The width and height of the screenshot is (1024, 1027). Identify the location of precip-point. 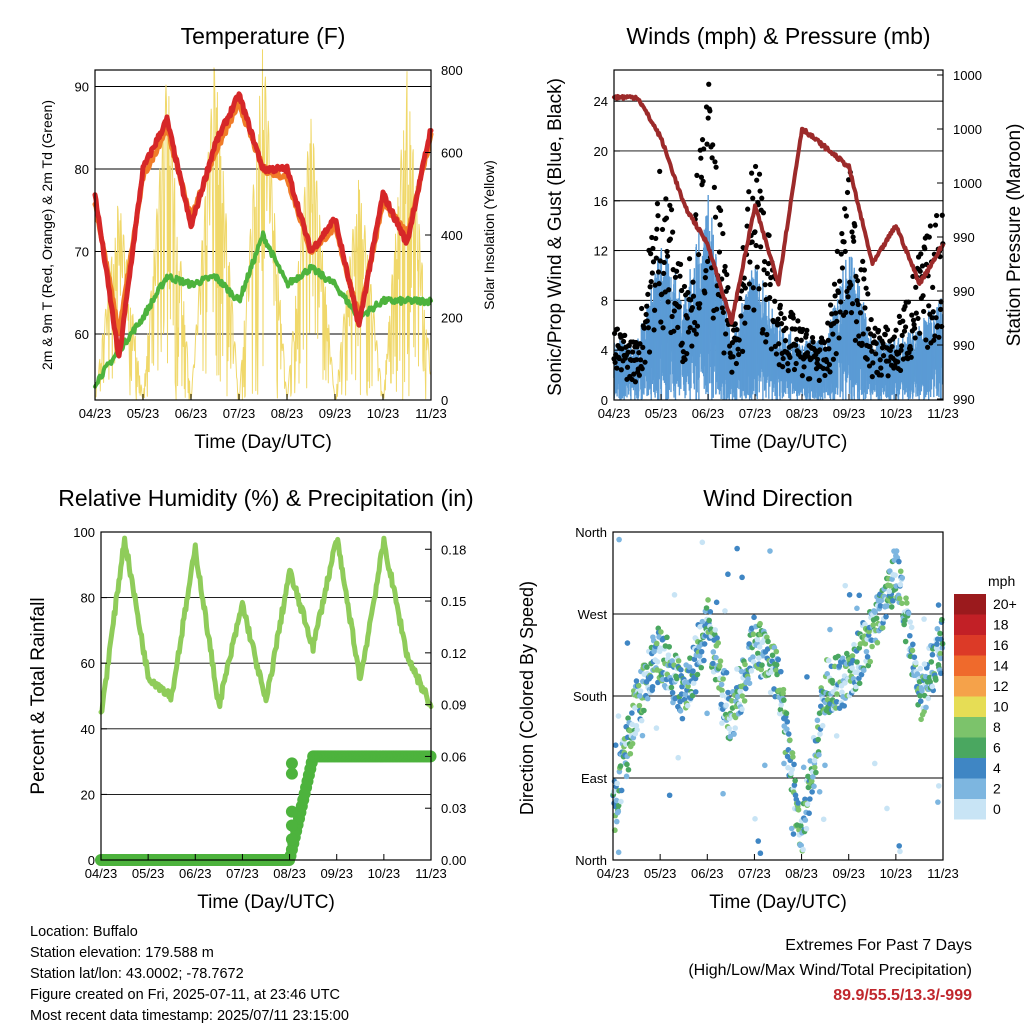
(291, 839).